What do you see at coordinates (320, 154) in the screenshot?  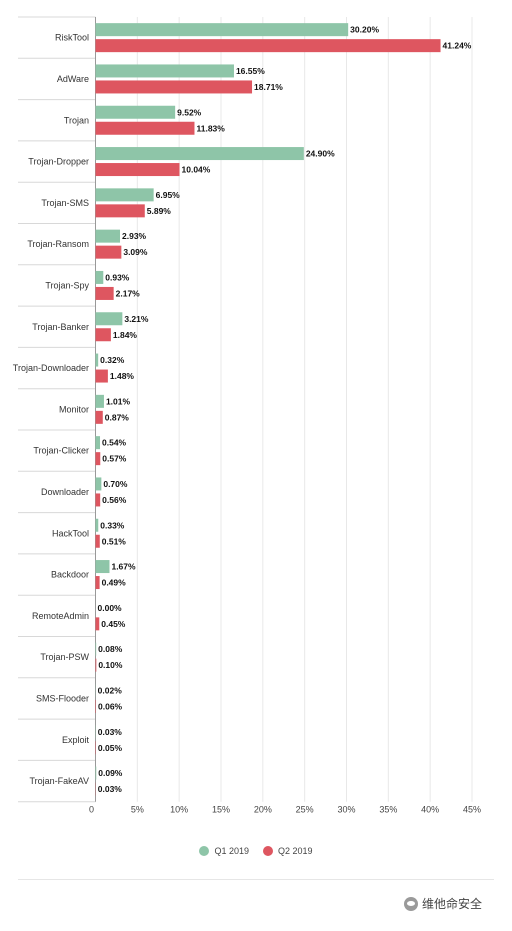 I see `data-label-q1: 24.90%` at bounding box center [320, 154].